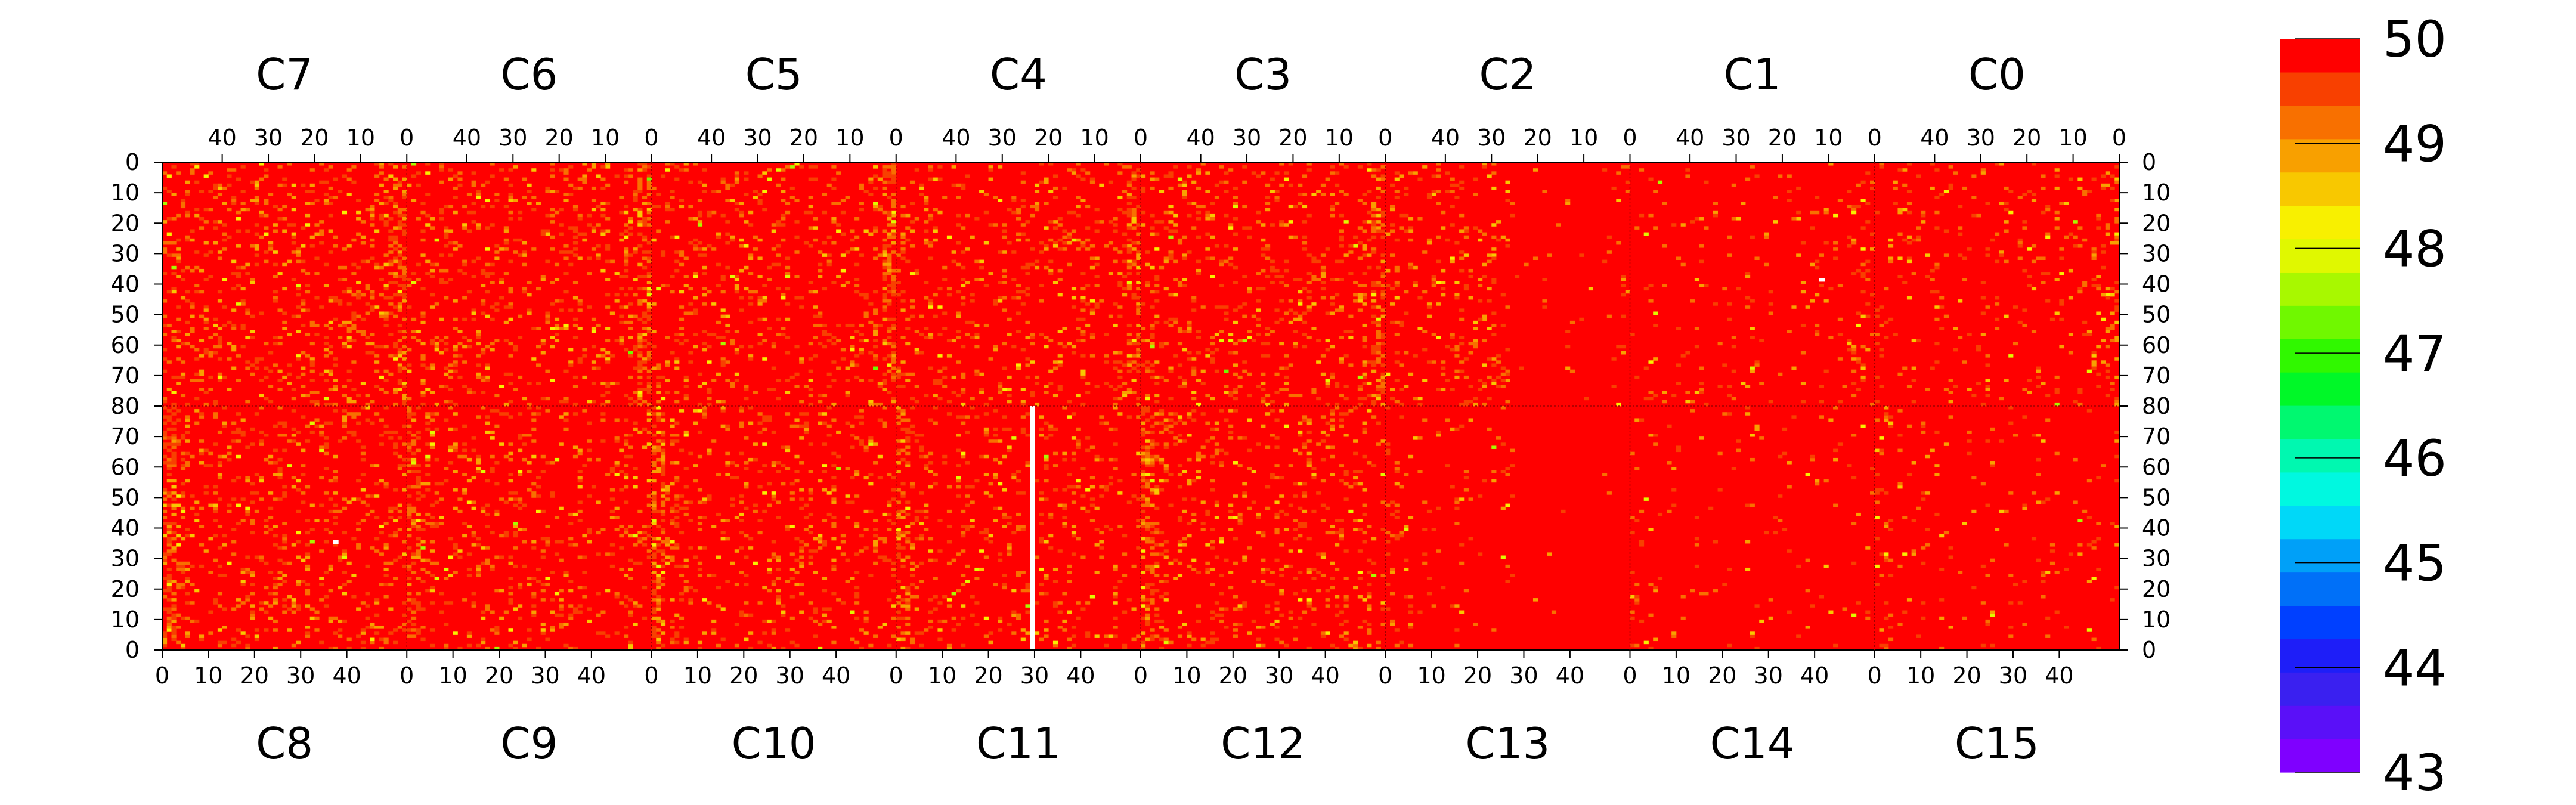 Image resolution: width=2576 pixels, height=805 pixels. I want to click on hitmap-cell-C5-2022, so click(658, 377).